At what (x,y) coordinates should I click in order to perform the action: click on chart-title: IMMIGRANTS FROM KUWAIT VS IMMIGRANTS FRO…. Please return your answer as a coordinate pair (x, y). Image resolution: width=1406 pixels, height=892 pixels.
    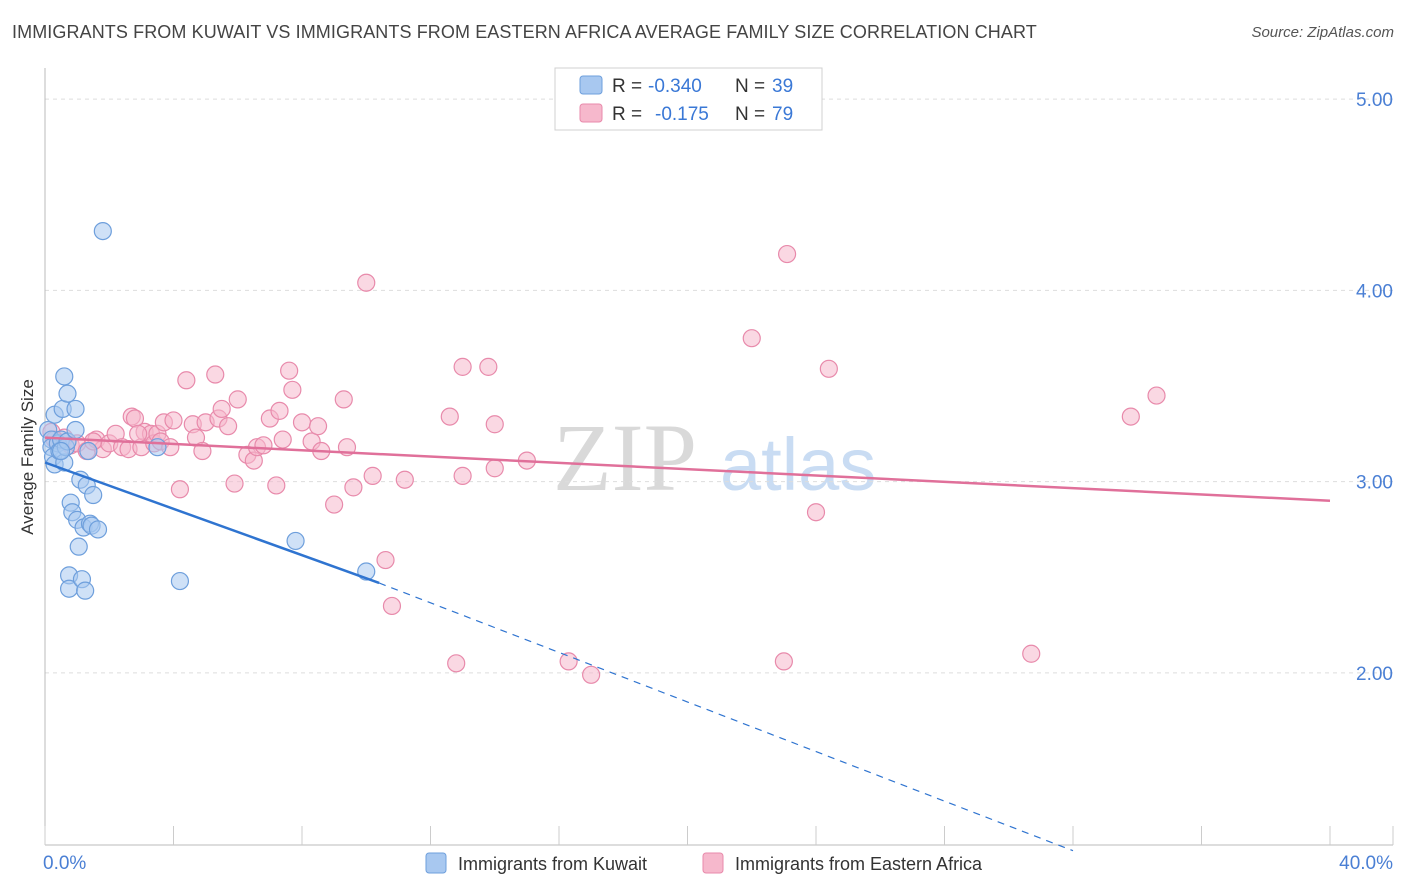
    Looking at the image, I should click on (524, 32).